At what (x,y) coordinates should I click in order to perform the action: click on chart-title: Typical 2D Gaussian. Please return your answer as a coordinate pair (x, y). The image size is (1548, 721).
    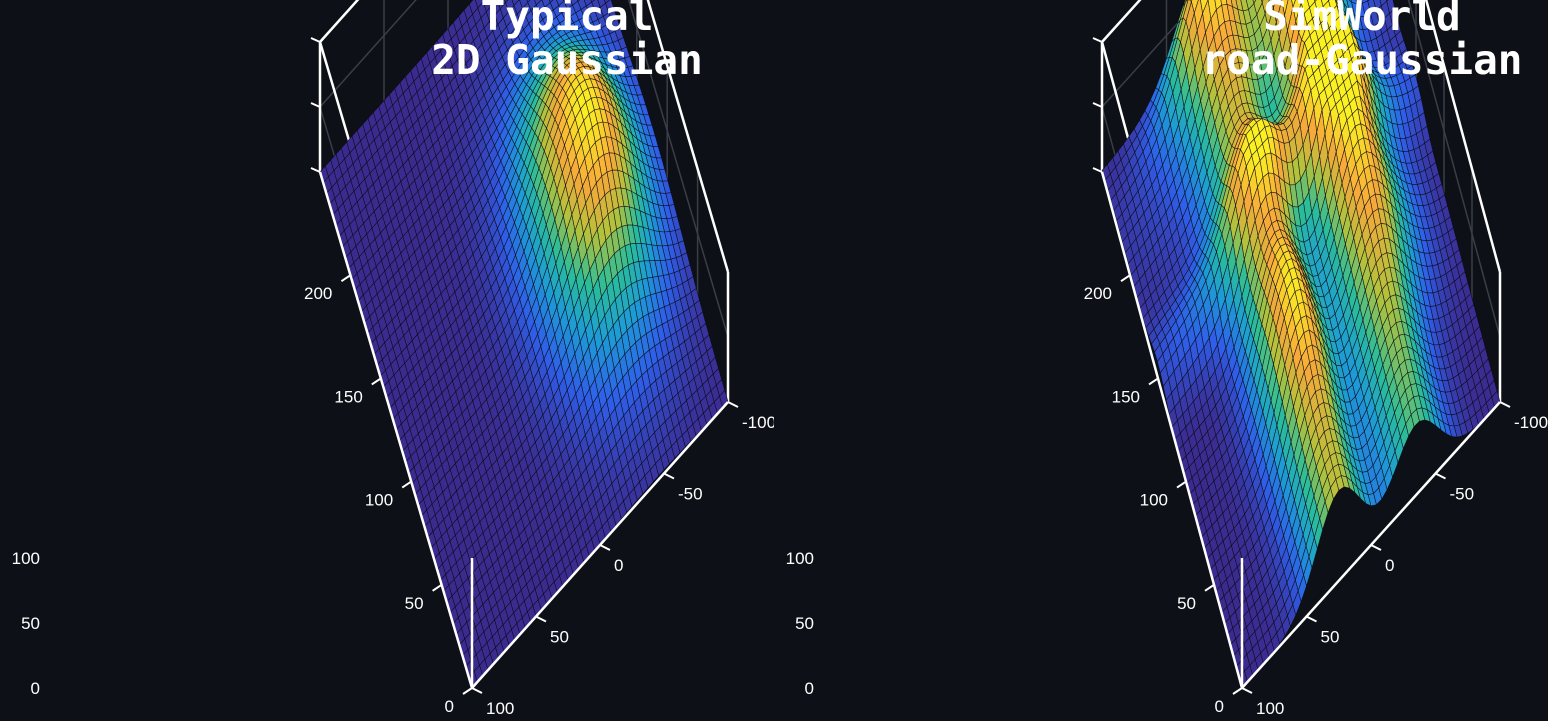
    Looking at the image, I should click on (567, 41).